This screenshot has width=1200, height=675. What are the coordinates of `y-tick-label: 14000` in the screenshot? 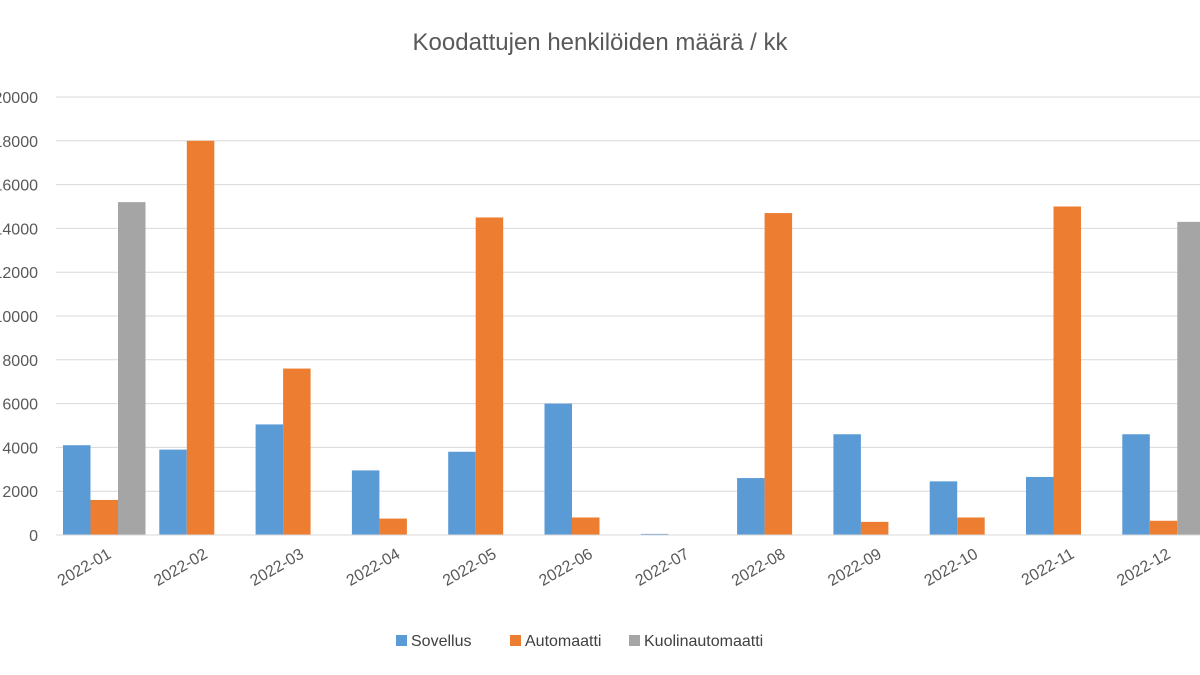 It's located at (19, 229).